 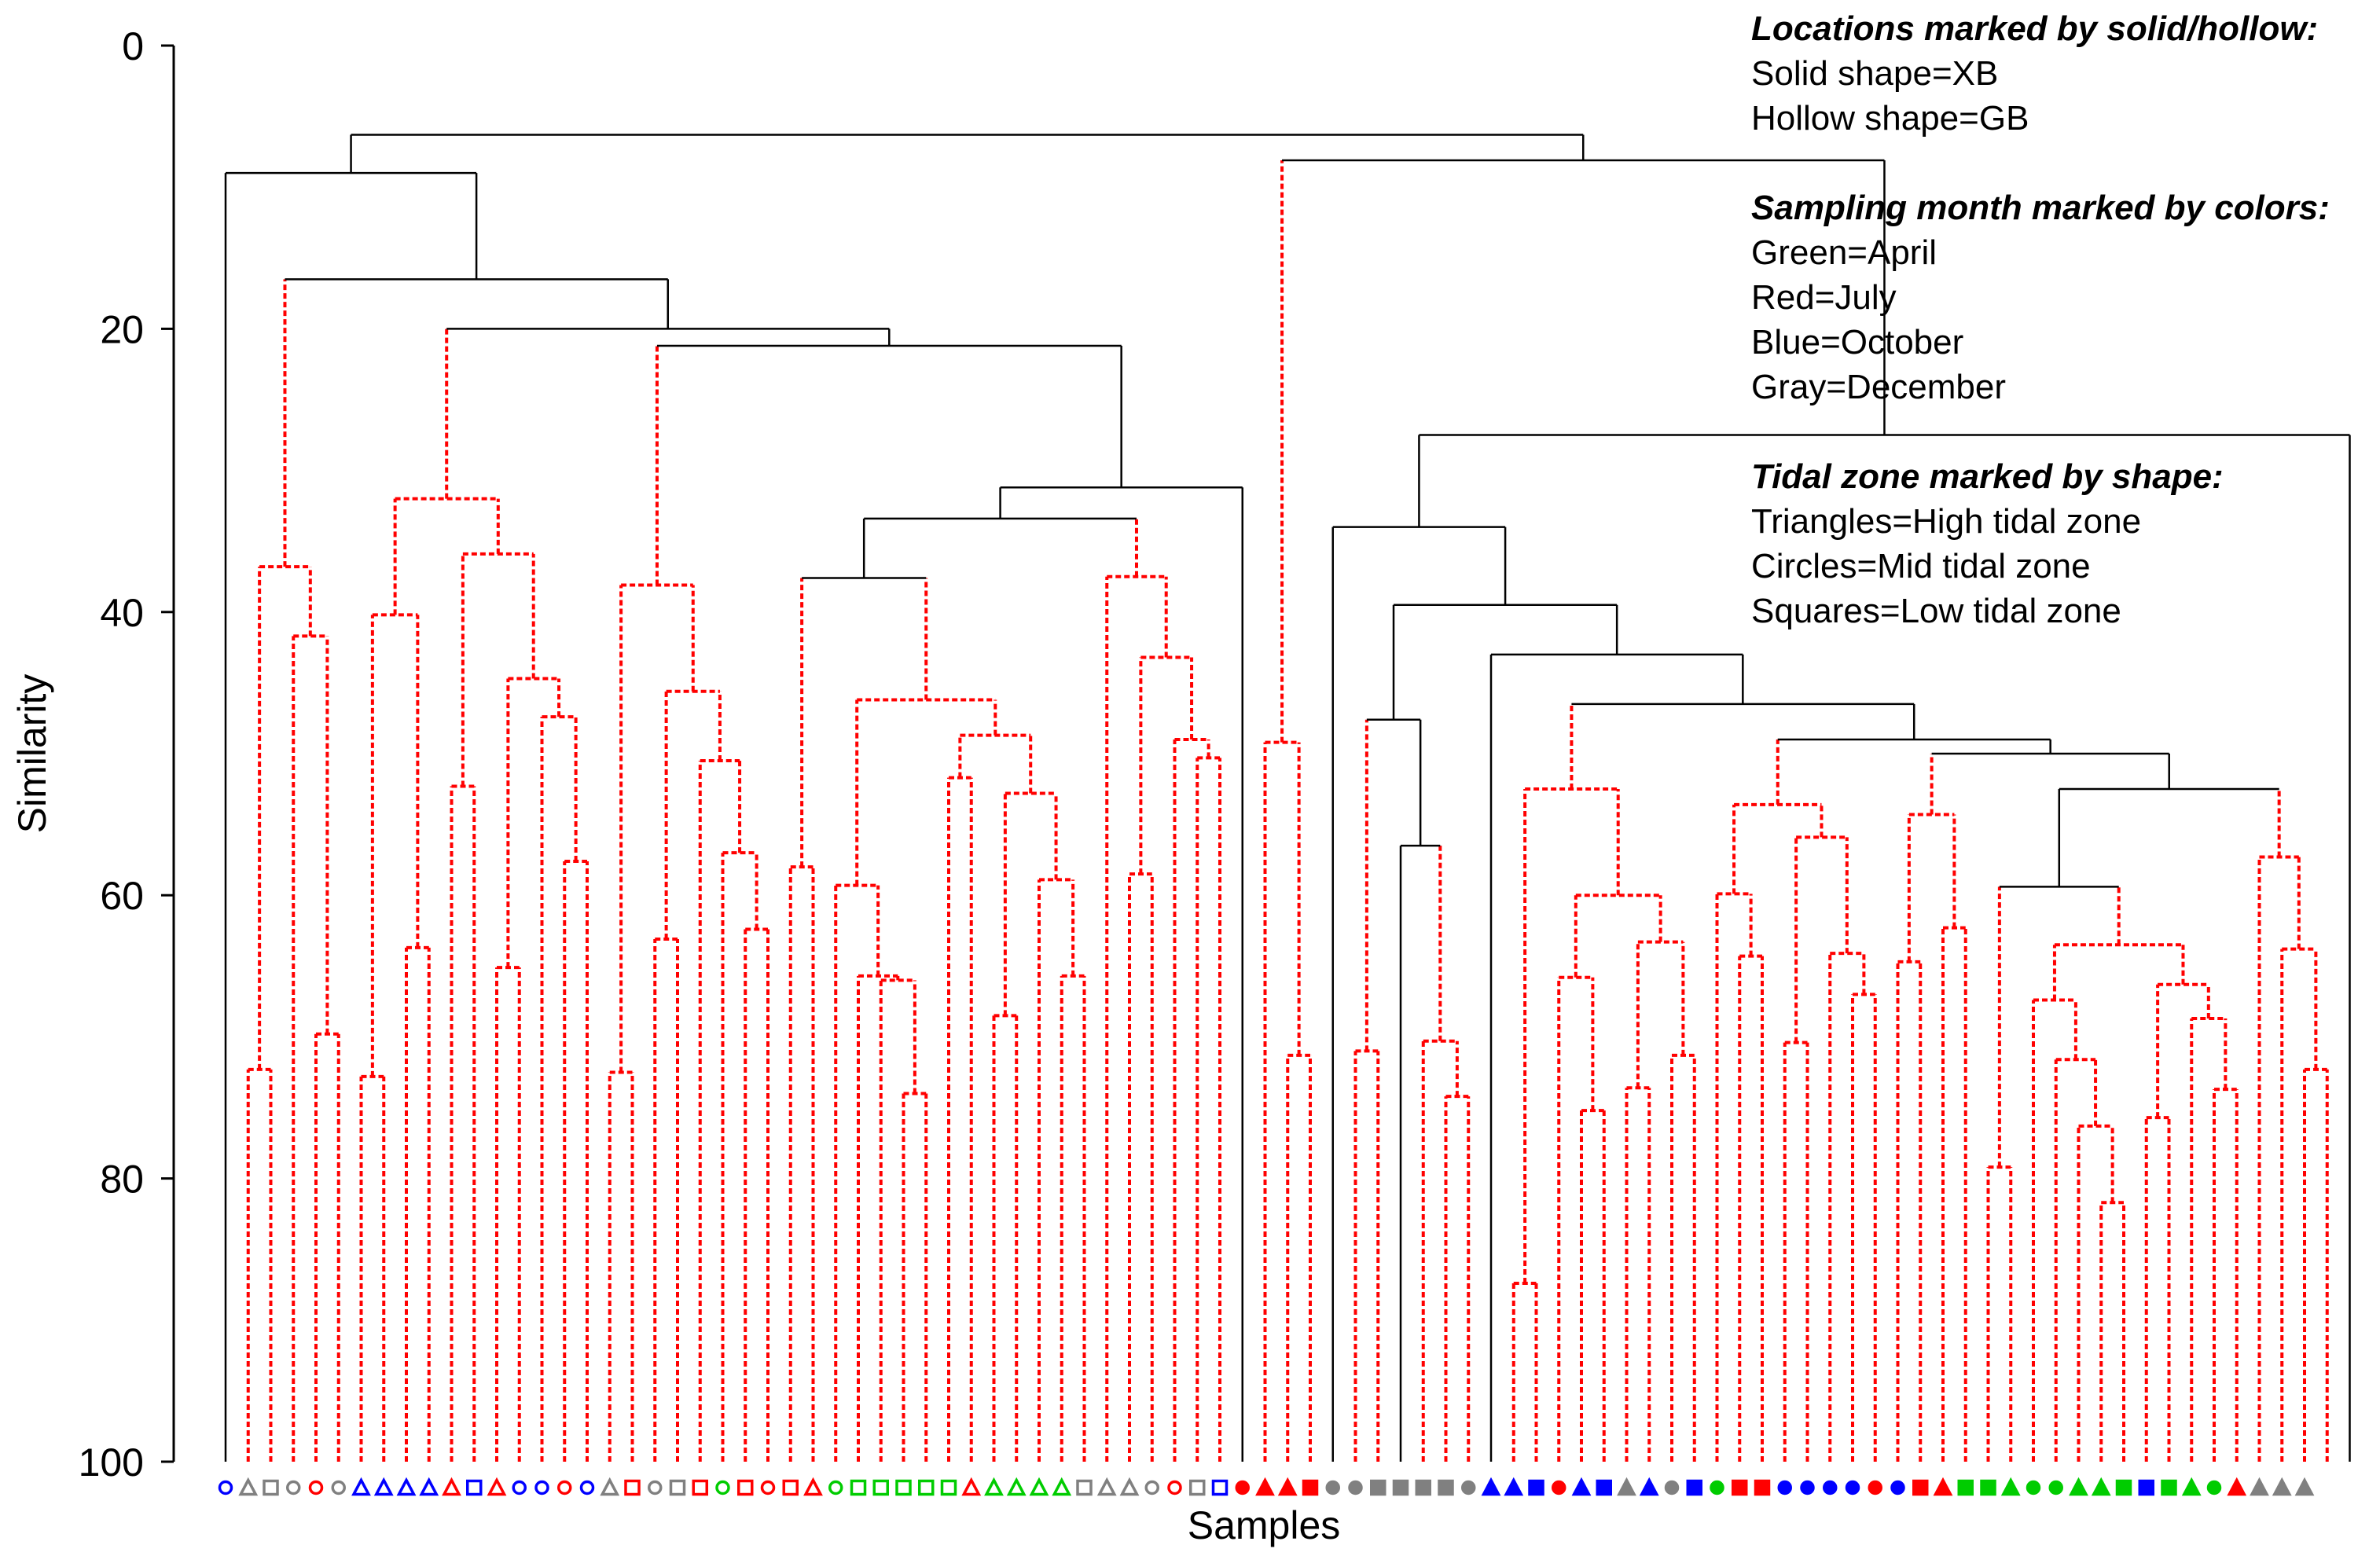 I want to click on legend-entry: Circles=Mid tidal zone, so click(x=1921, y=566).